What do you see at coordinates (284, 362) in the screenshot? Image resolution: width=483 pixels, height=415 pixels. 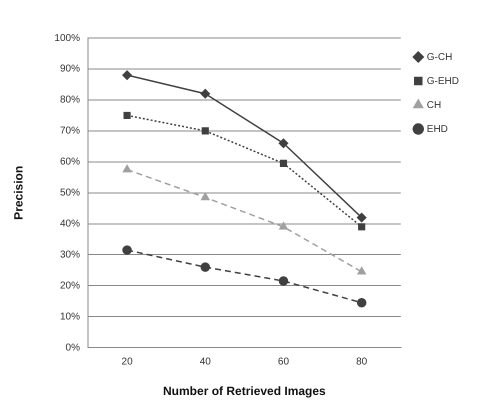 I see `x-tick-label: 60` at bounding box center [284, 362].